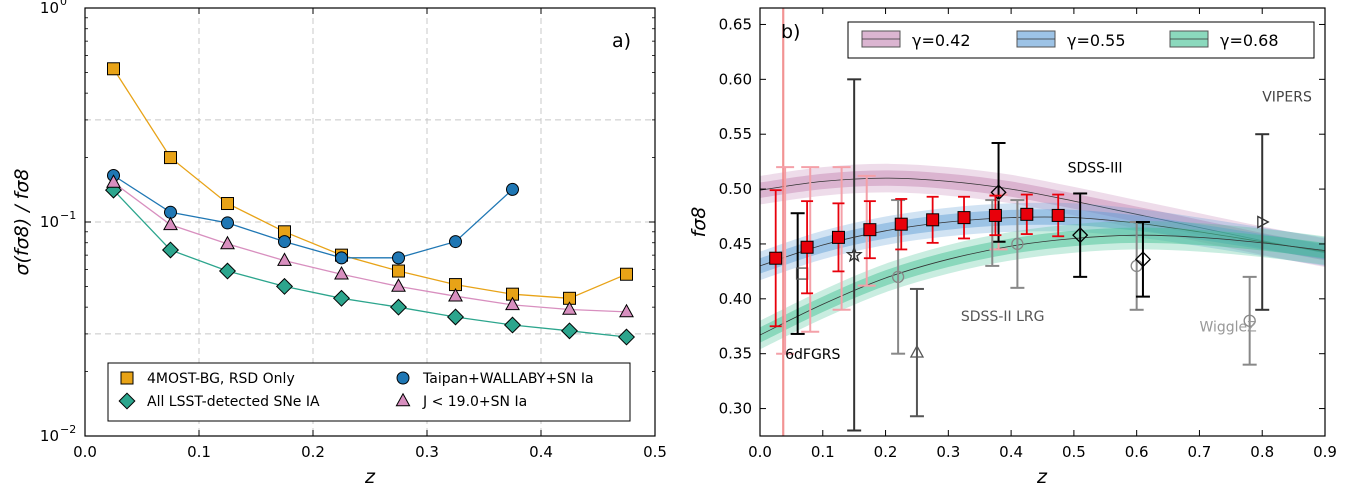  I want to click on legend-label: 4MOST-BG, RSD Only, so click(221, 379).